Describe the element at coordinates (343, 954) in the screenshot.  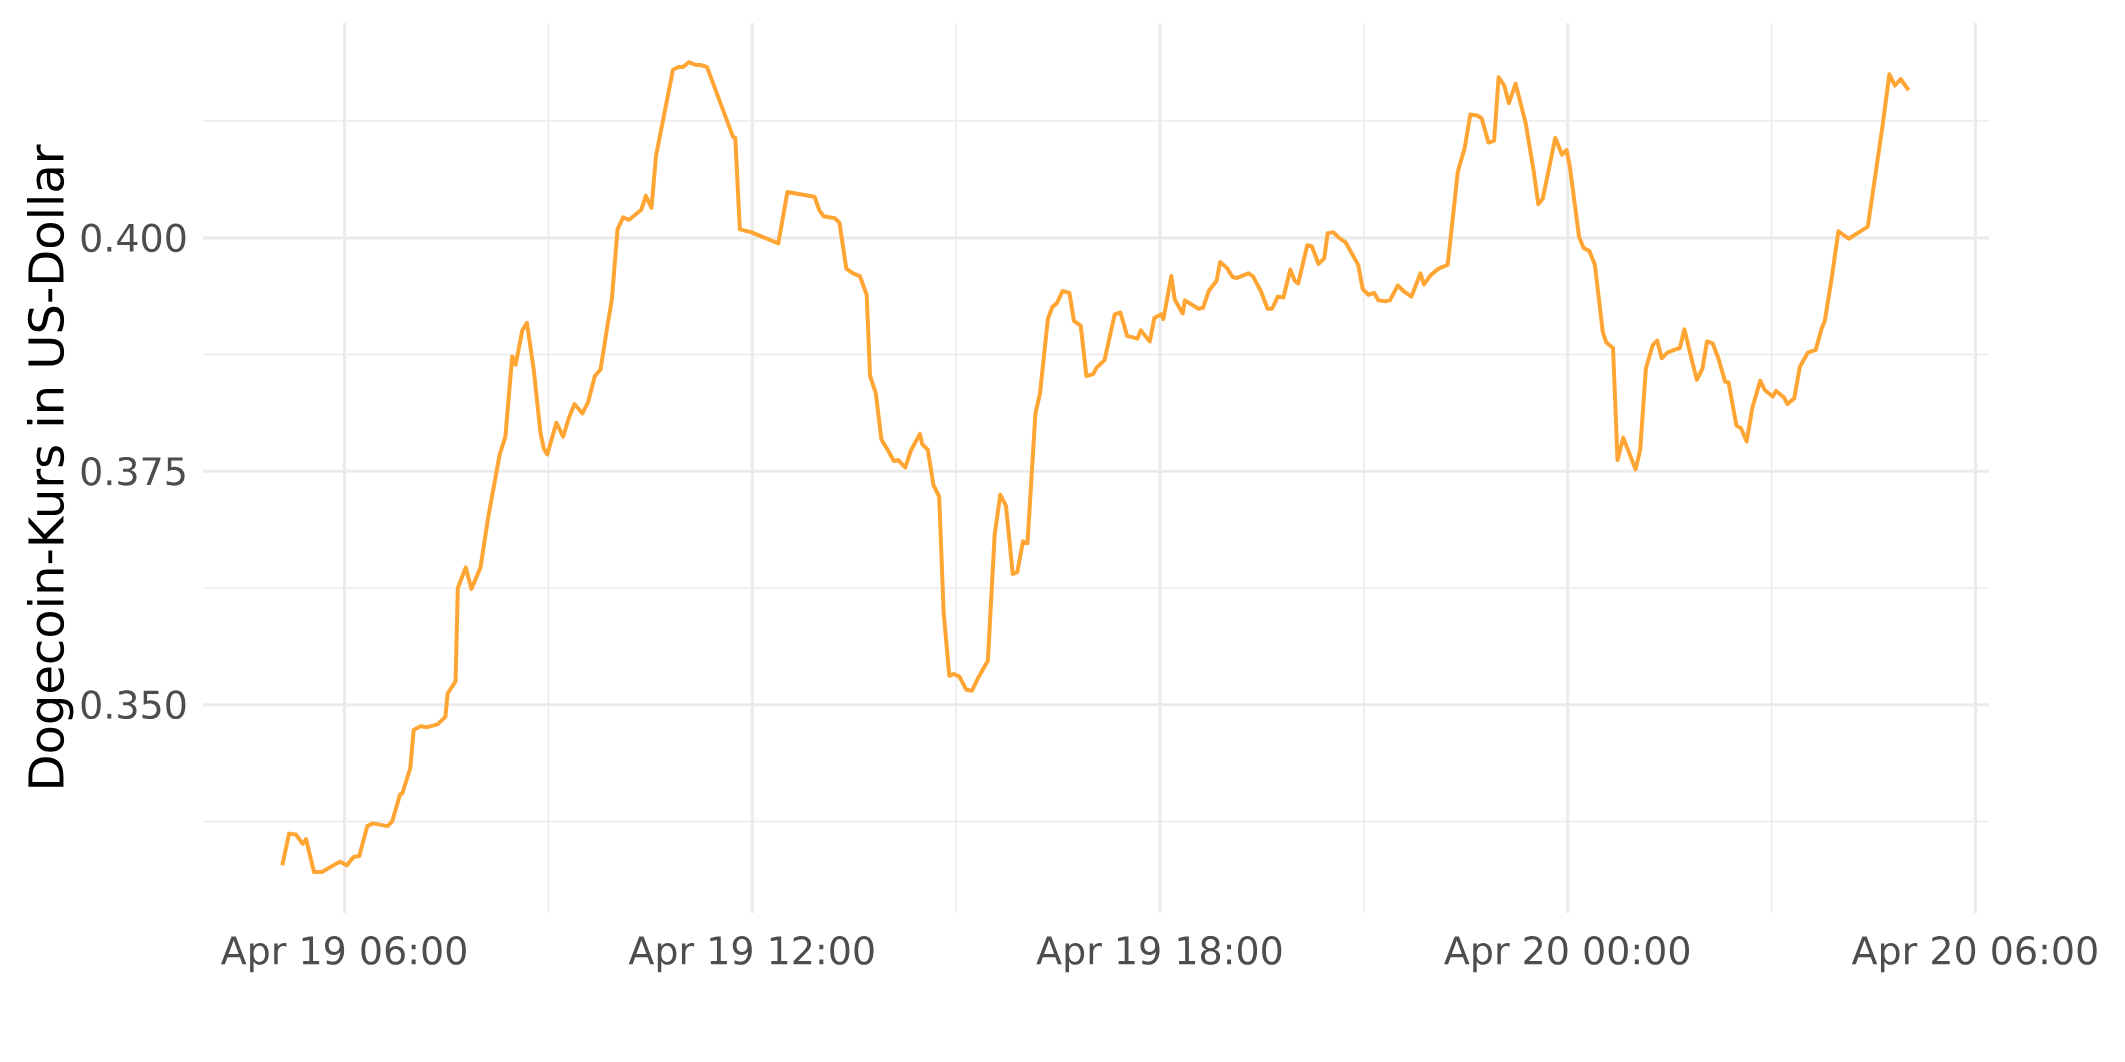
I see `x-tick-label: Apr 19 06:00` at that location.